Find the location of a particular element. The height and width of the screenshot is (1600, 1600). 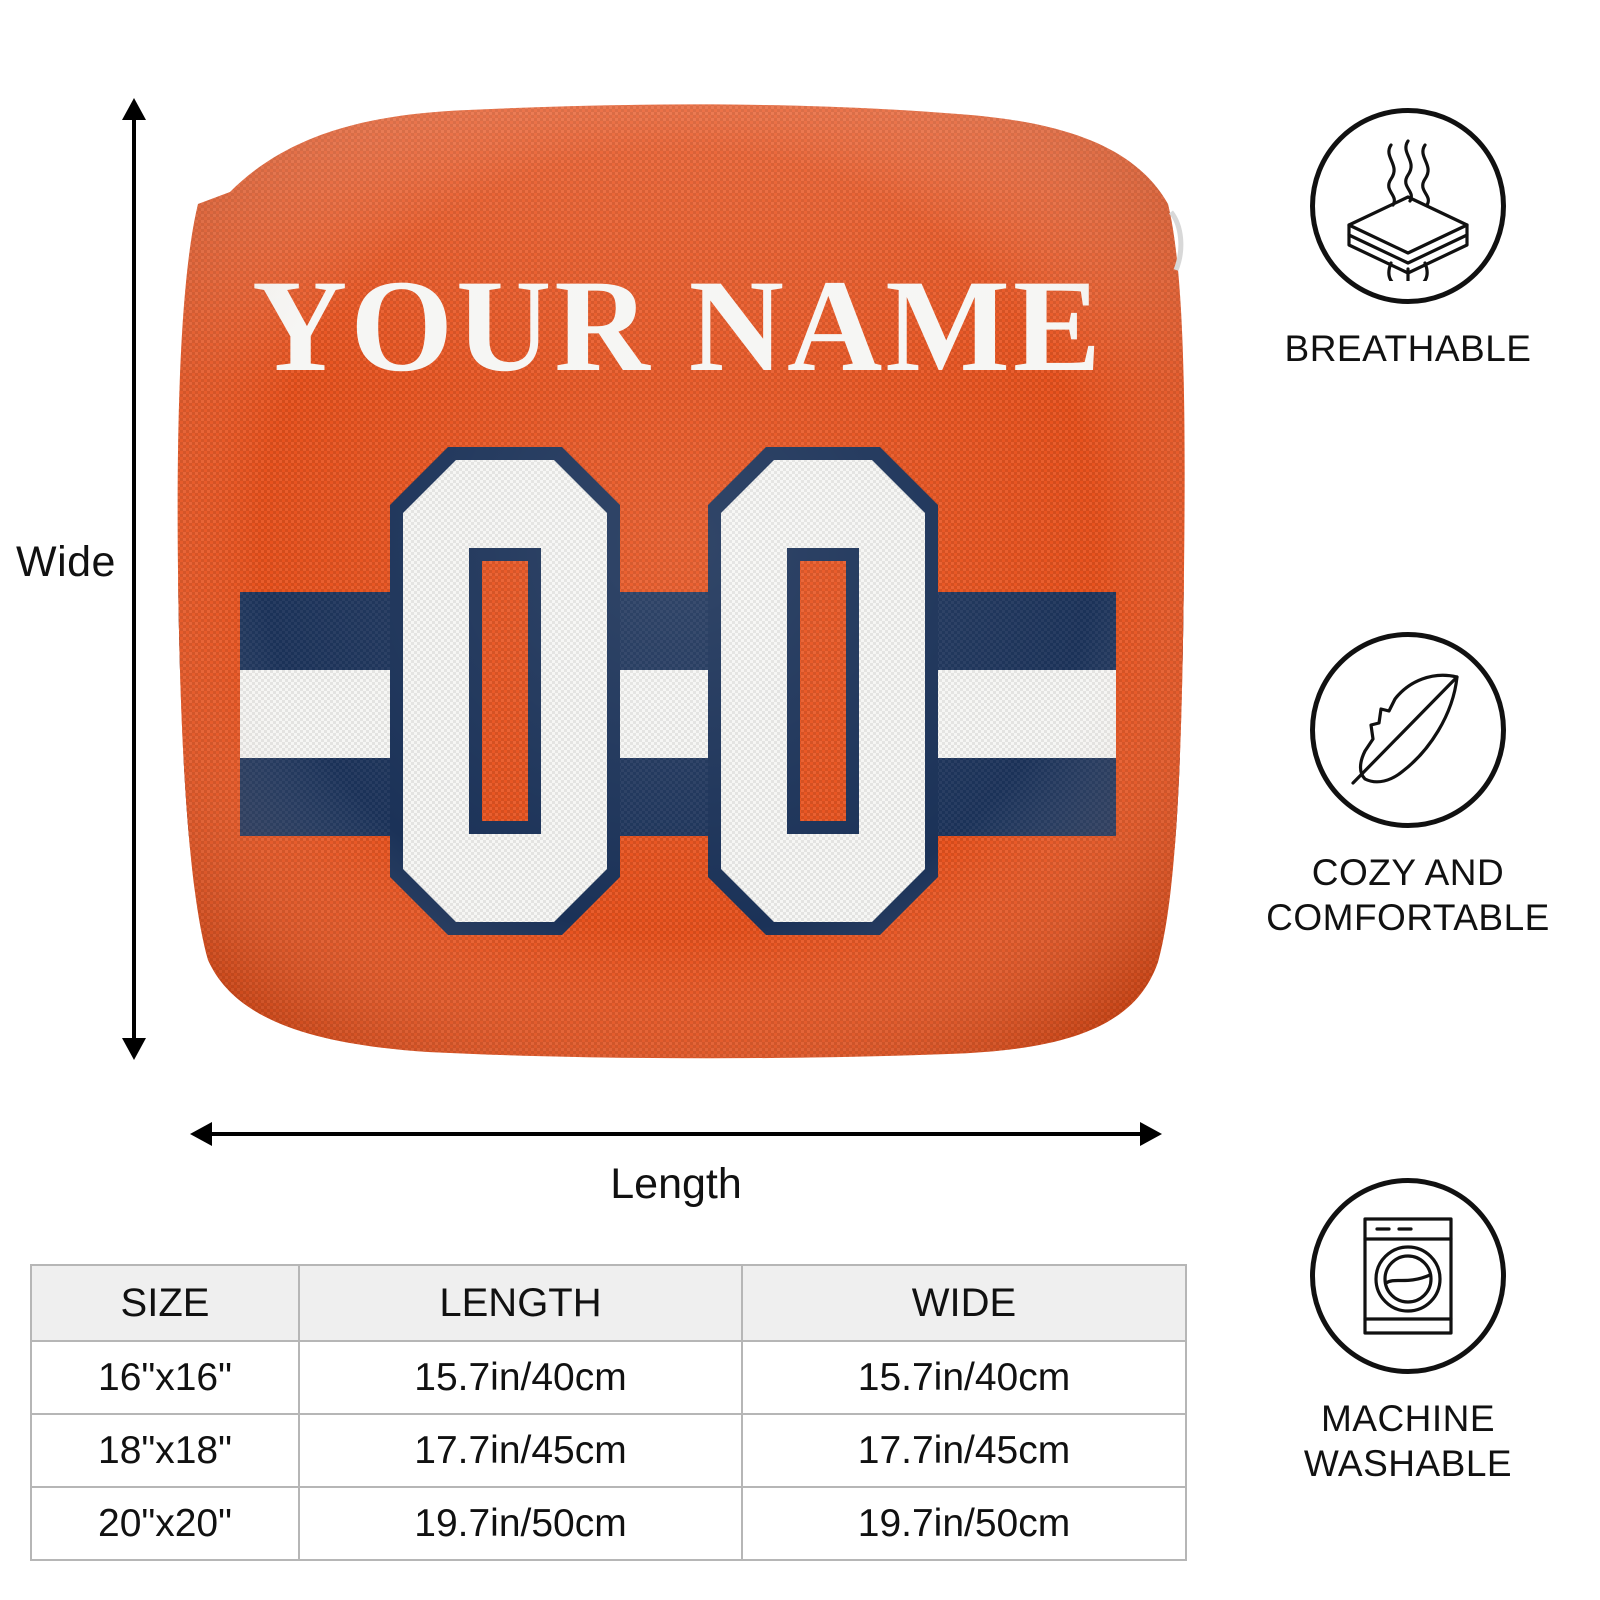

washing-machine-glyph is located at coordinates (1408, 1276).